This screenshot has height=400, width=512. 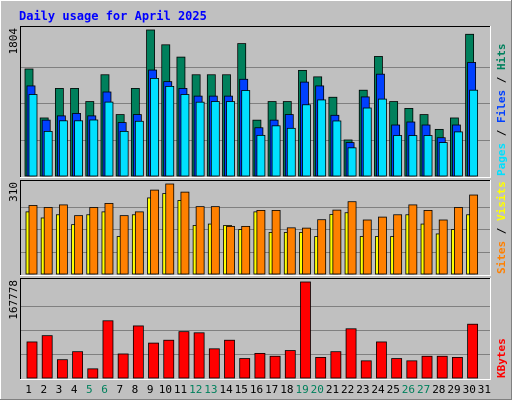 What do you see at coordinates (13, 41) in the screenshot?
I see `y-max-label: 1804` at bounding box center [13, 41].